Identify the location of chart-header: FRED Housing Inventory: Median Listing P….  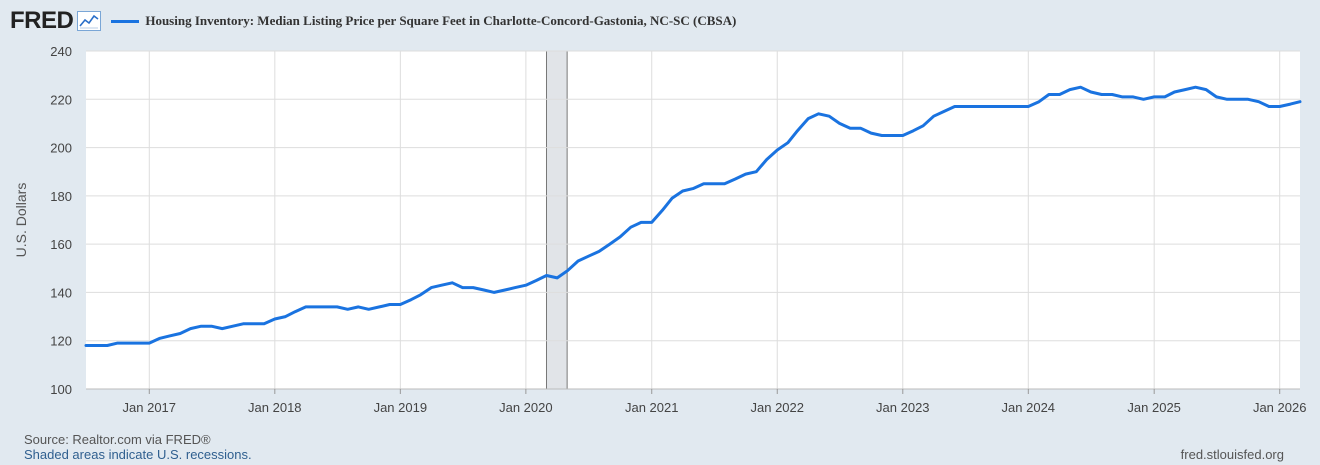
(373, 20).